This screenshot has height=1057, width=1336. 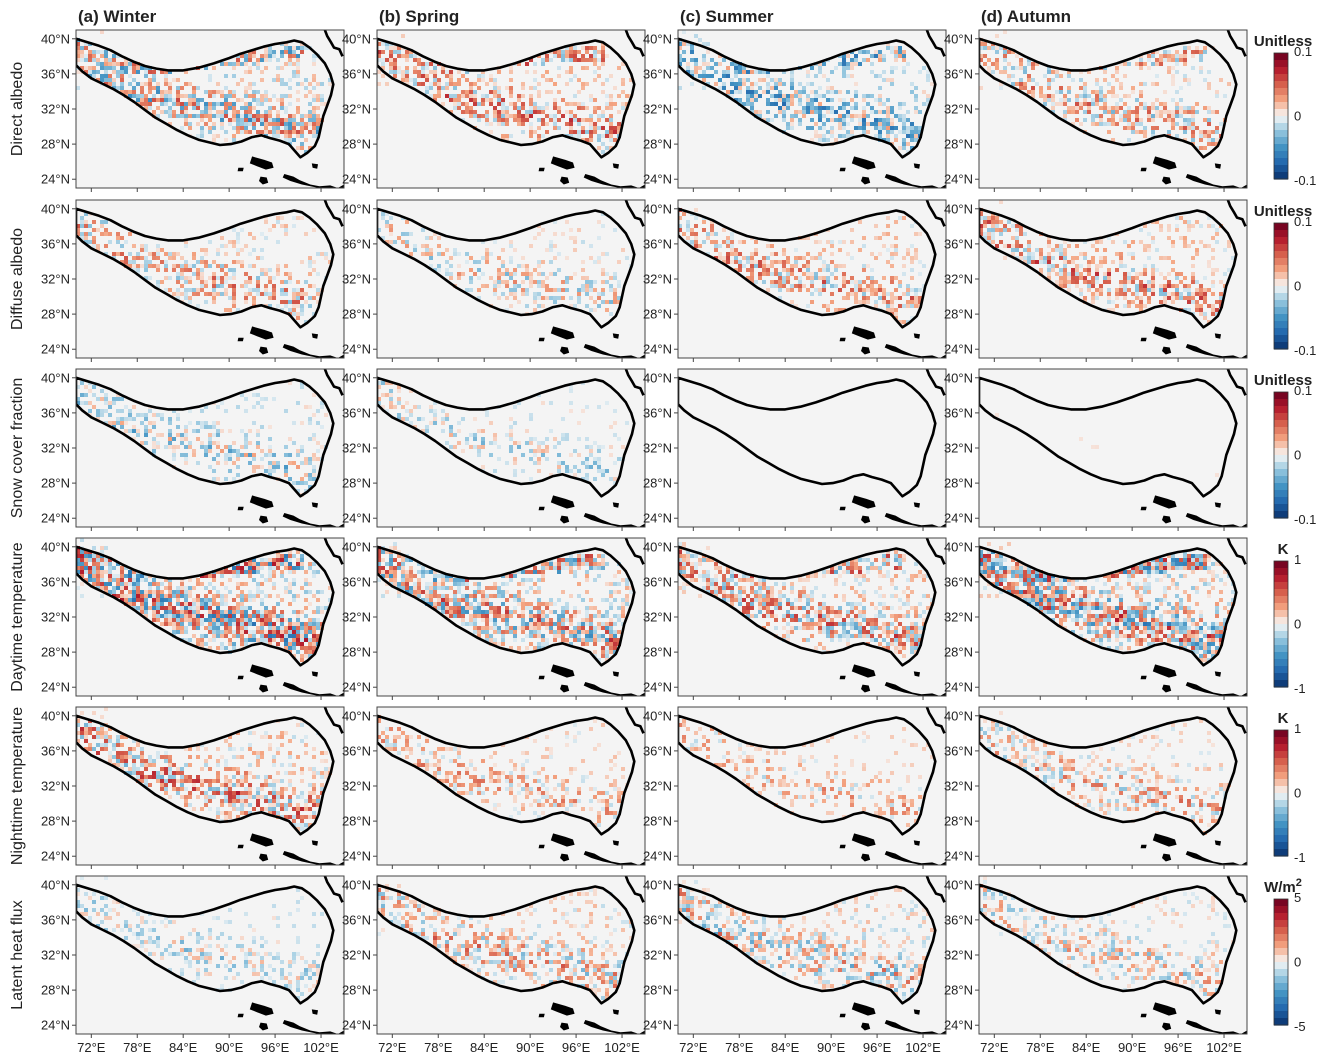 I want to click on landmass-shape, so click(x=866, y=180).